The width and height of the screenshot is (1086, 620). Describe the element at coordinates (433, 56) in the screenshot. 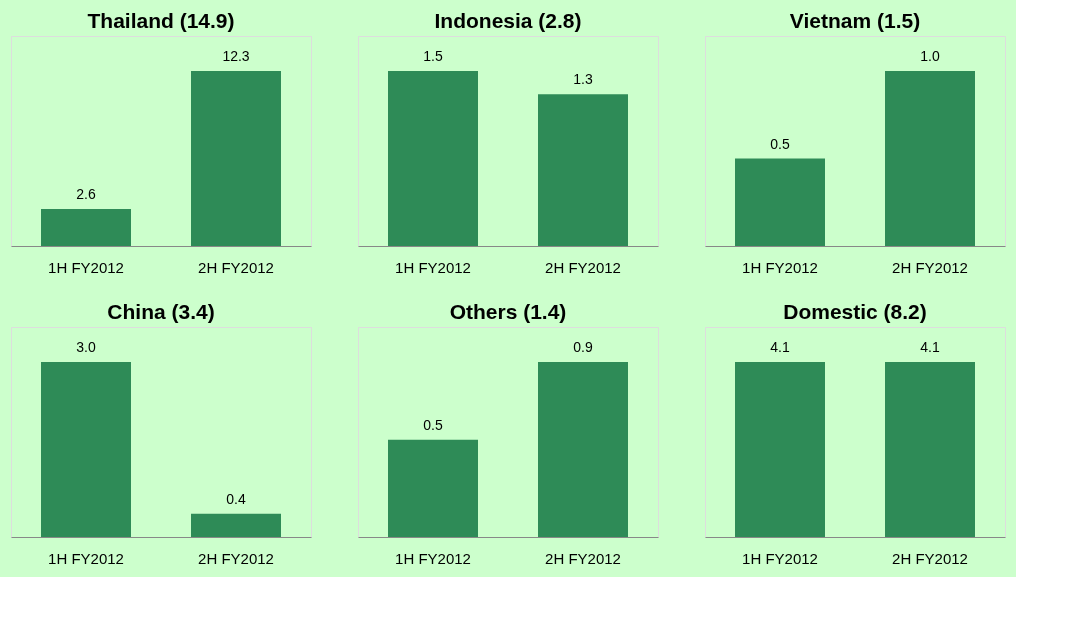

I see `data-label: 1.5` at that location.